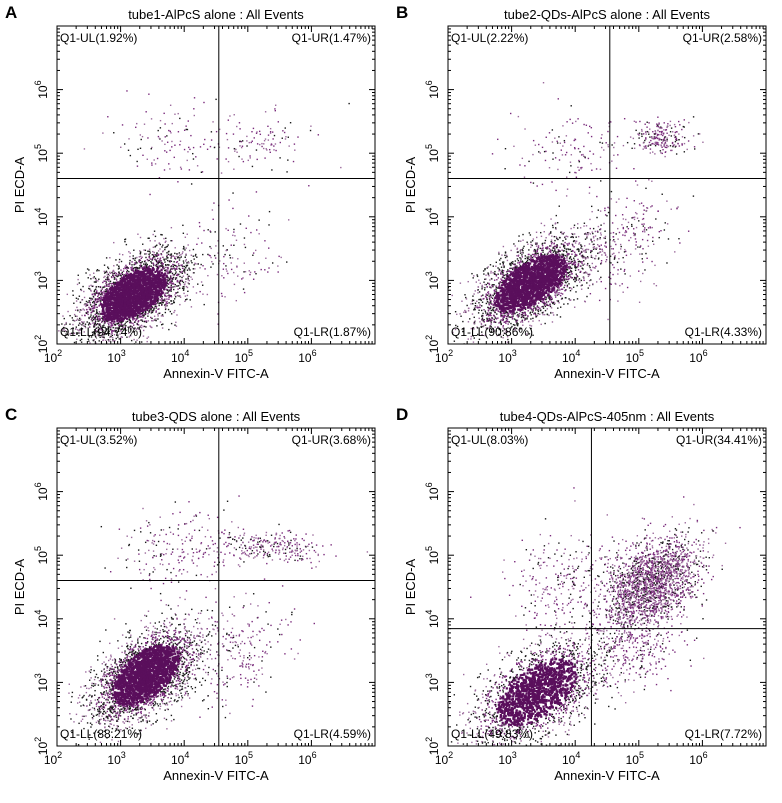  I want to click on x-tick-exponent: 3, so click(123, 353).